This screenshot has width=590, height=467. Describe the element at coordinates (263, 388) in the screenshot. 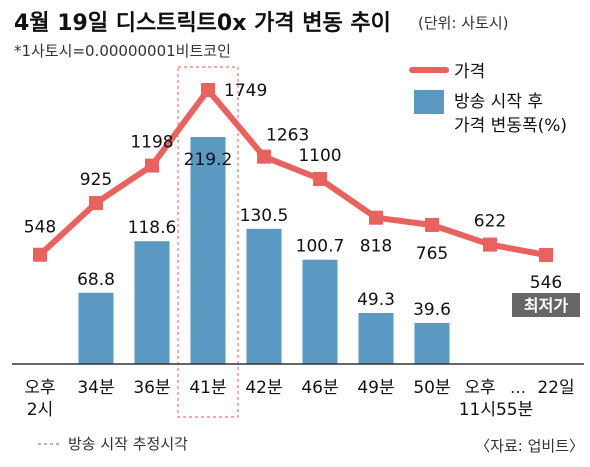

I see `x-tick-label-4: 42분` at that location.